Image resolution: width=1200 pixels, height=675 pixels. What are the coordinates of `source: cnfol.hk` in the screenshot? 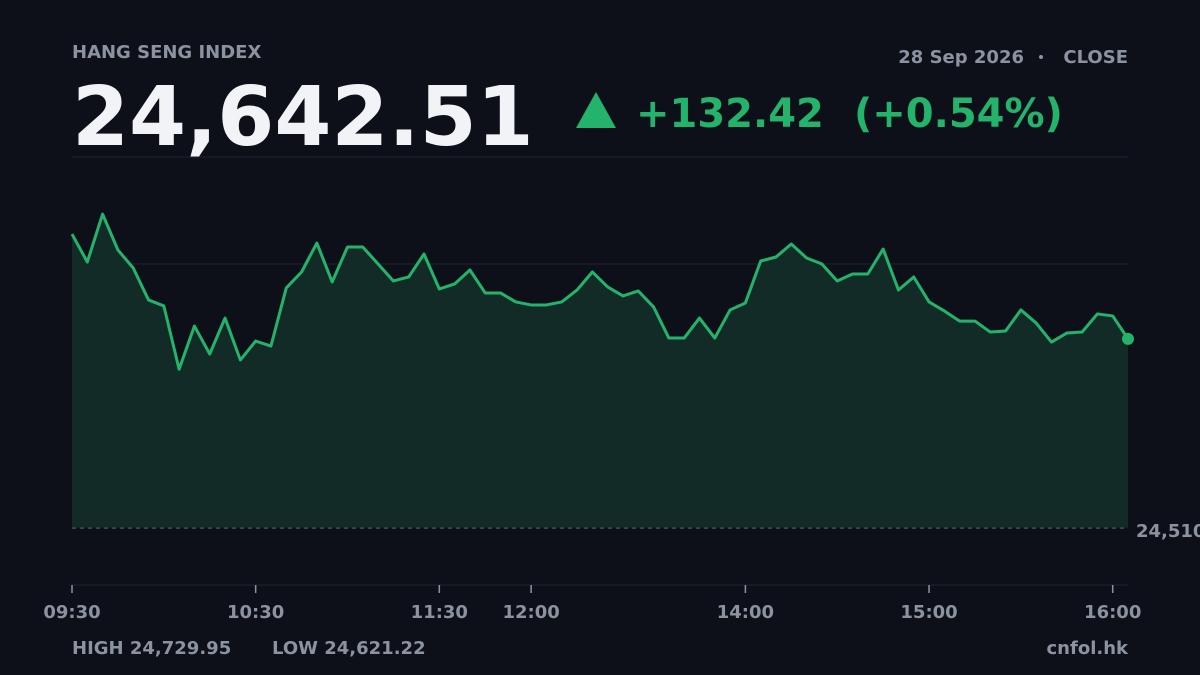 It's located at (1088, 648).